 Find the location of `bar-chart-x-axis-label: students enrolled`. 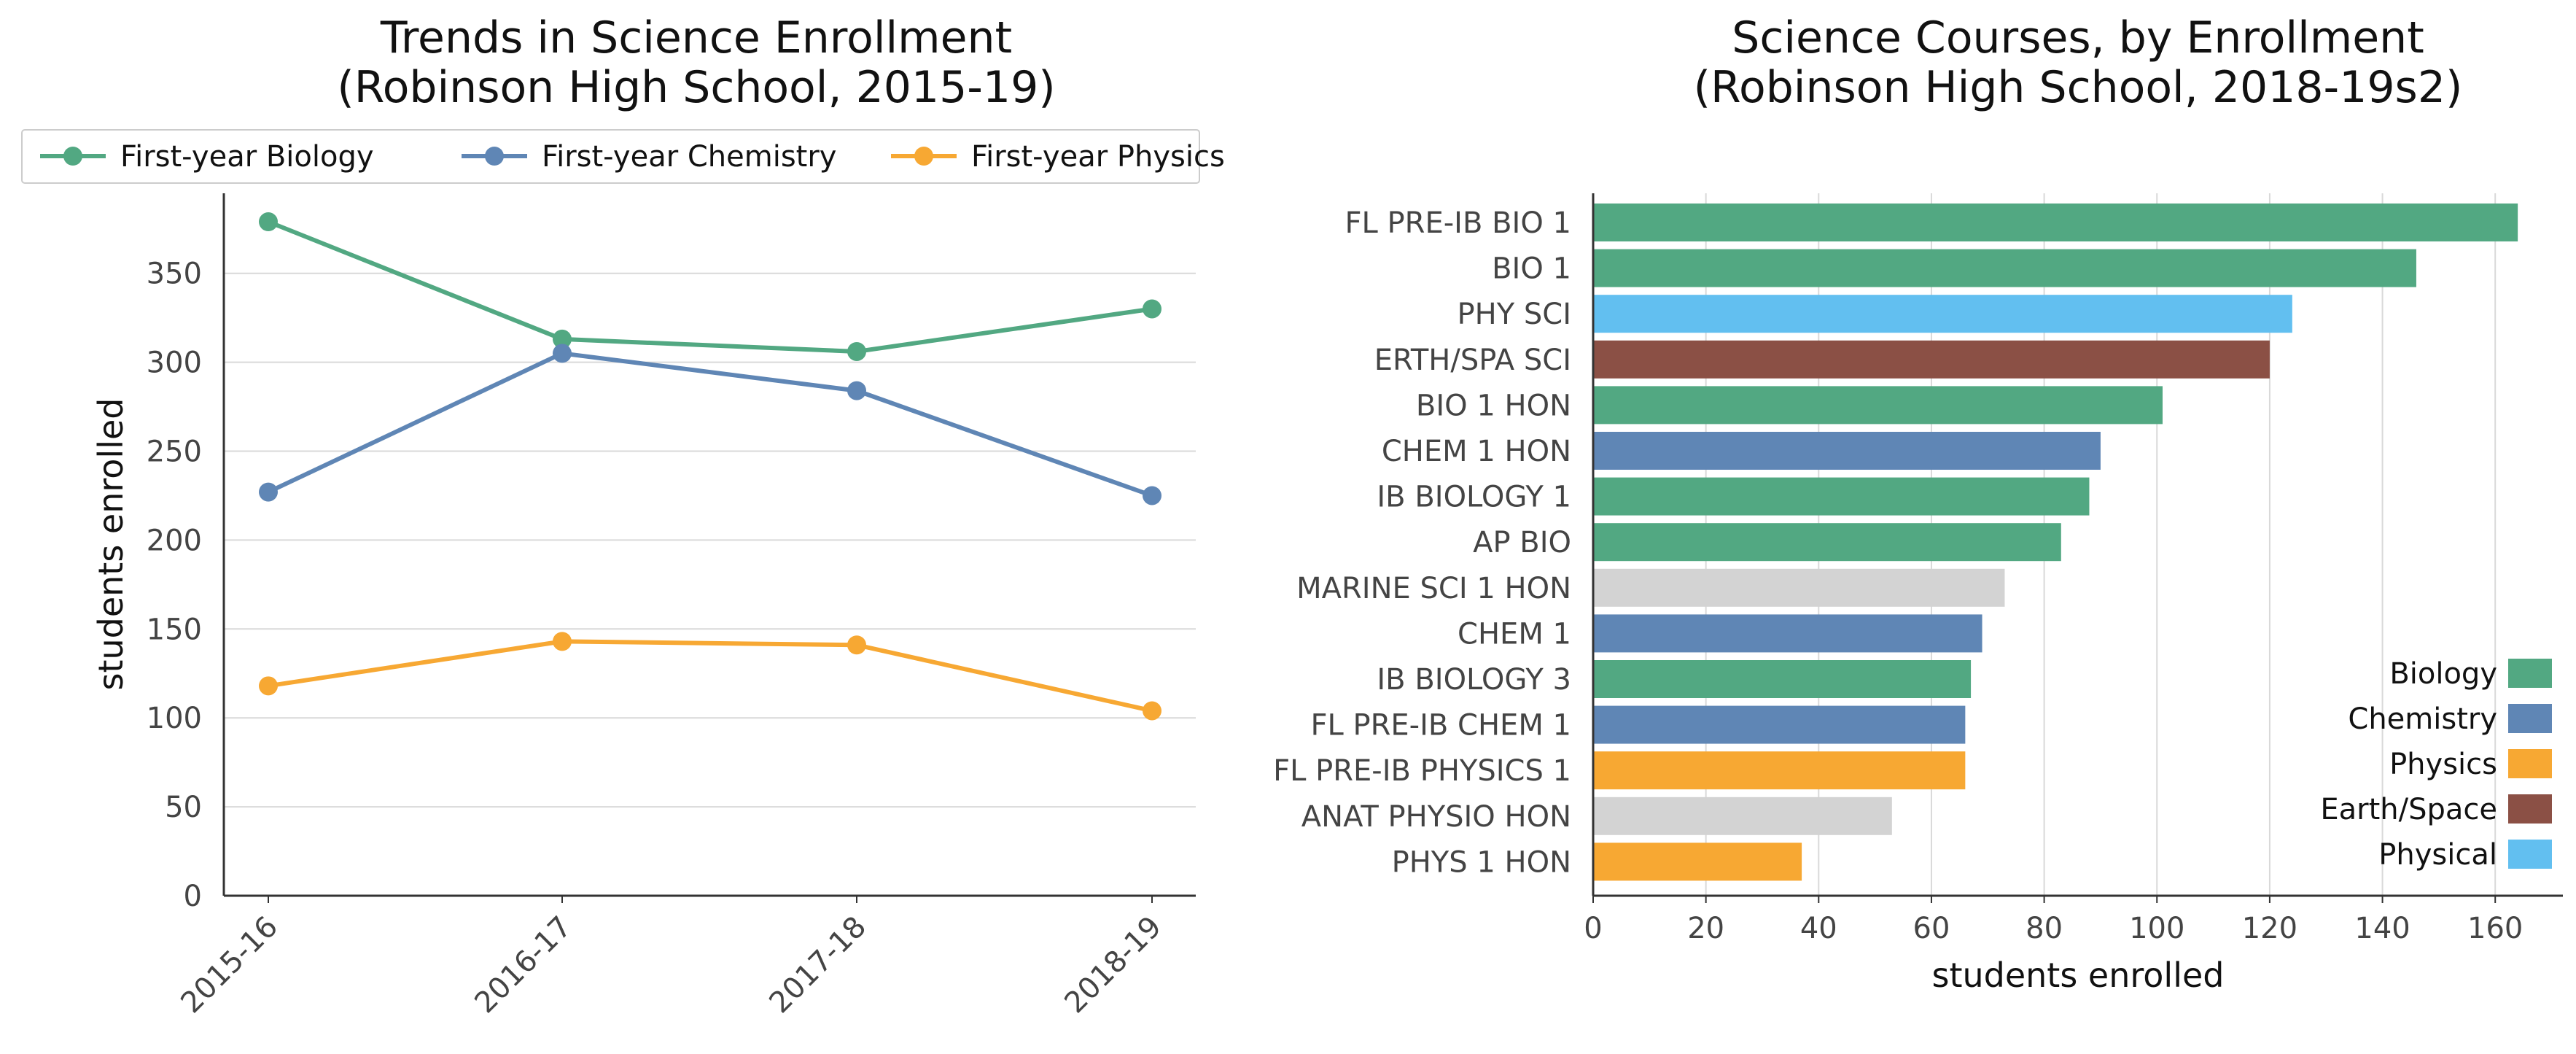

bar-chart-x-axis-label: students enrolled is located at coordinates (2078, 975).